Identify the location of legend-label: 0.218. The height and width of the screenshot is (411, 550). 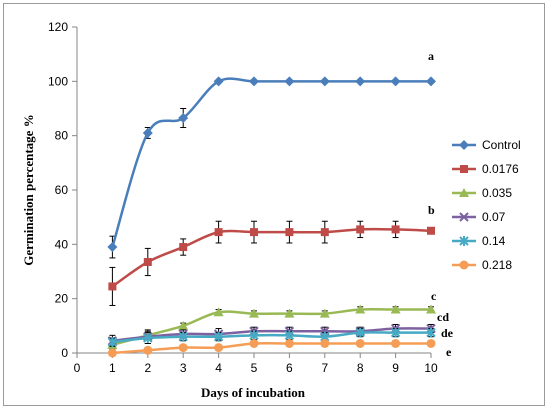
(497, 265).